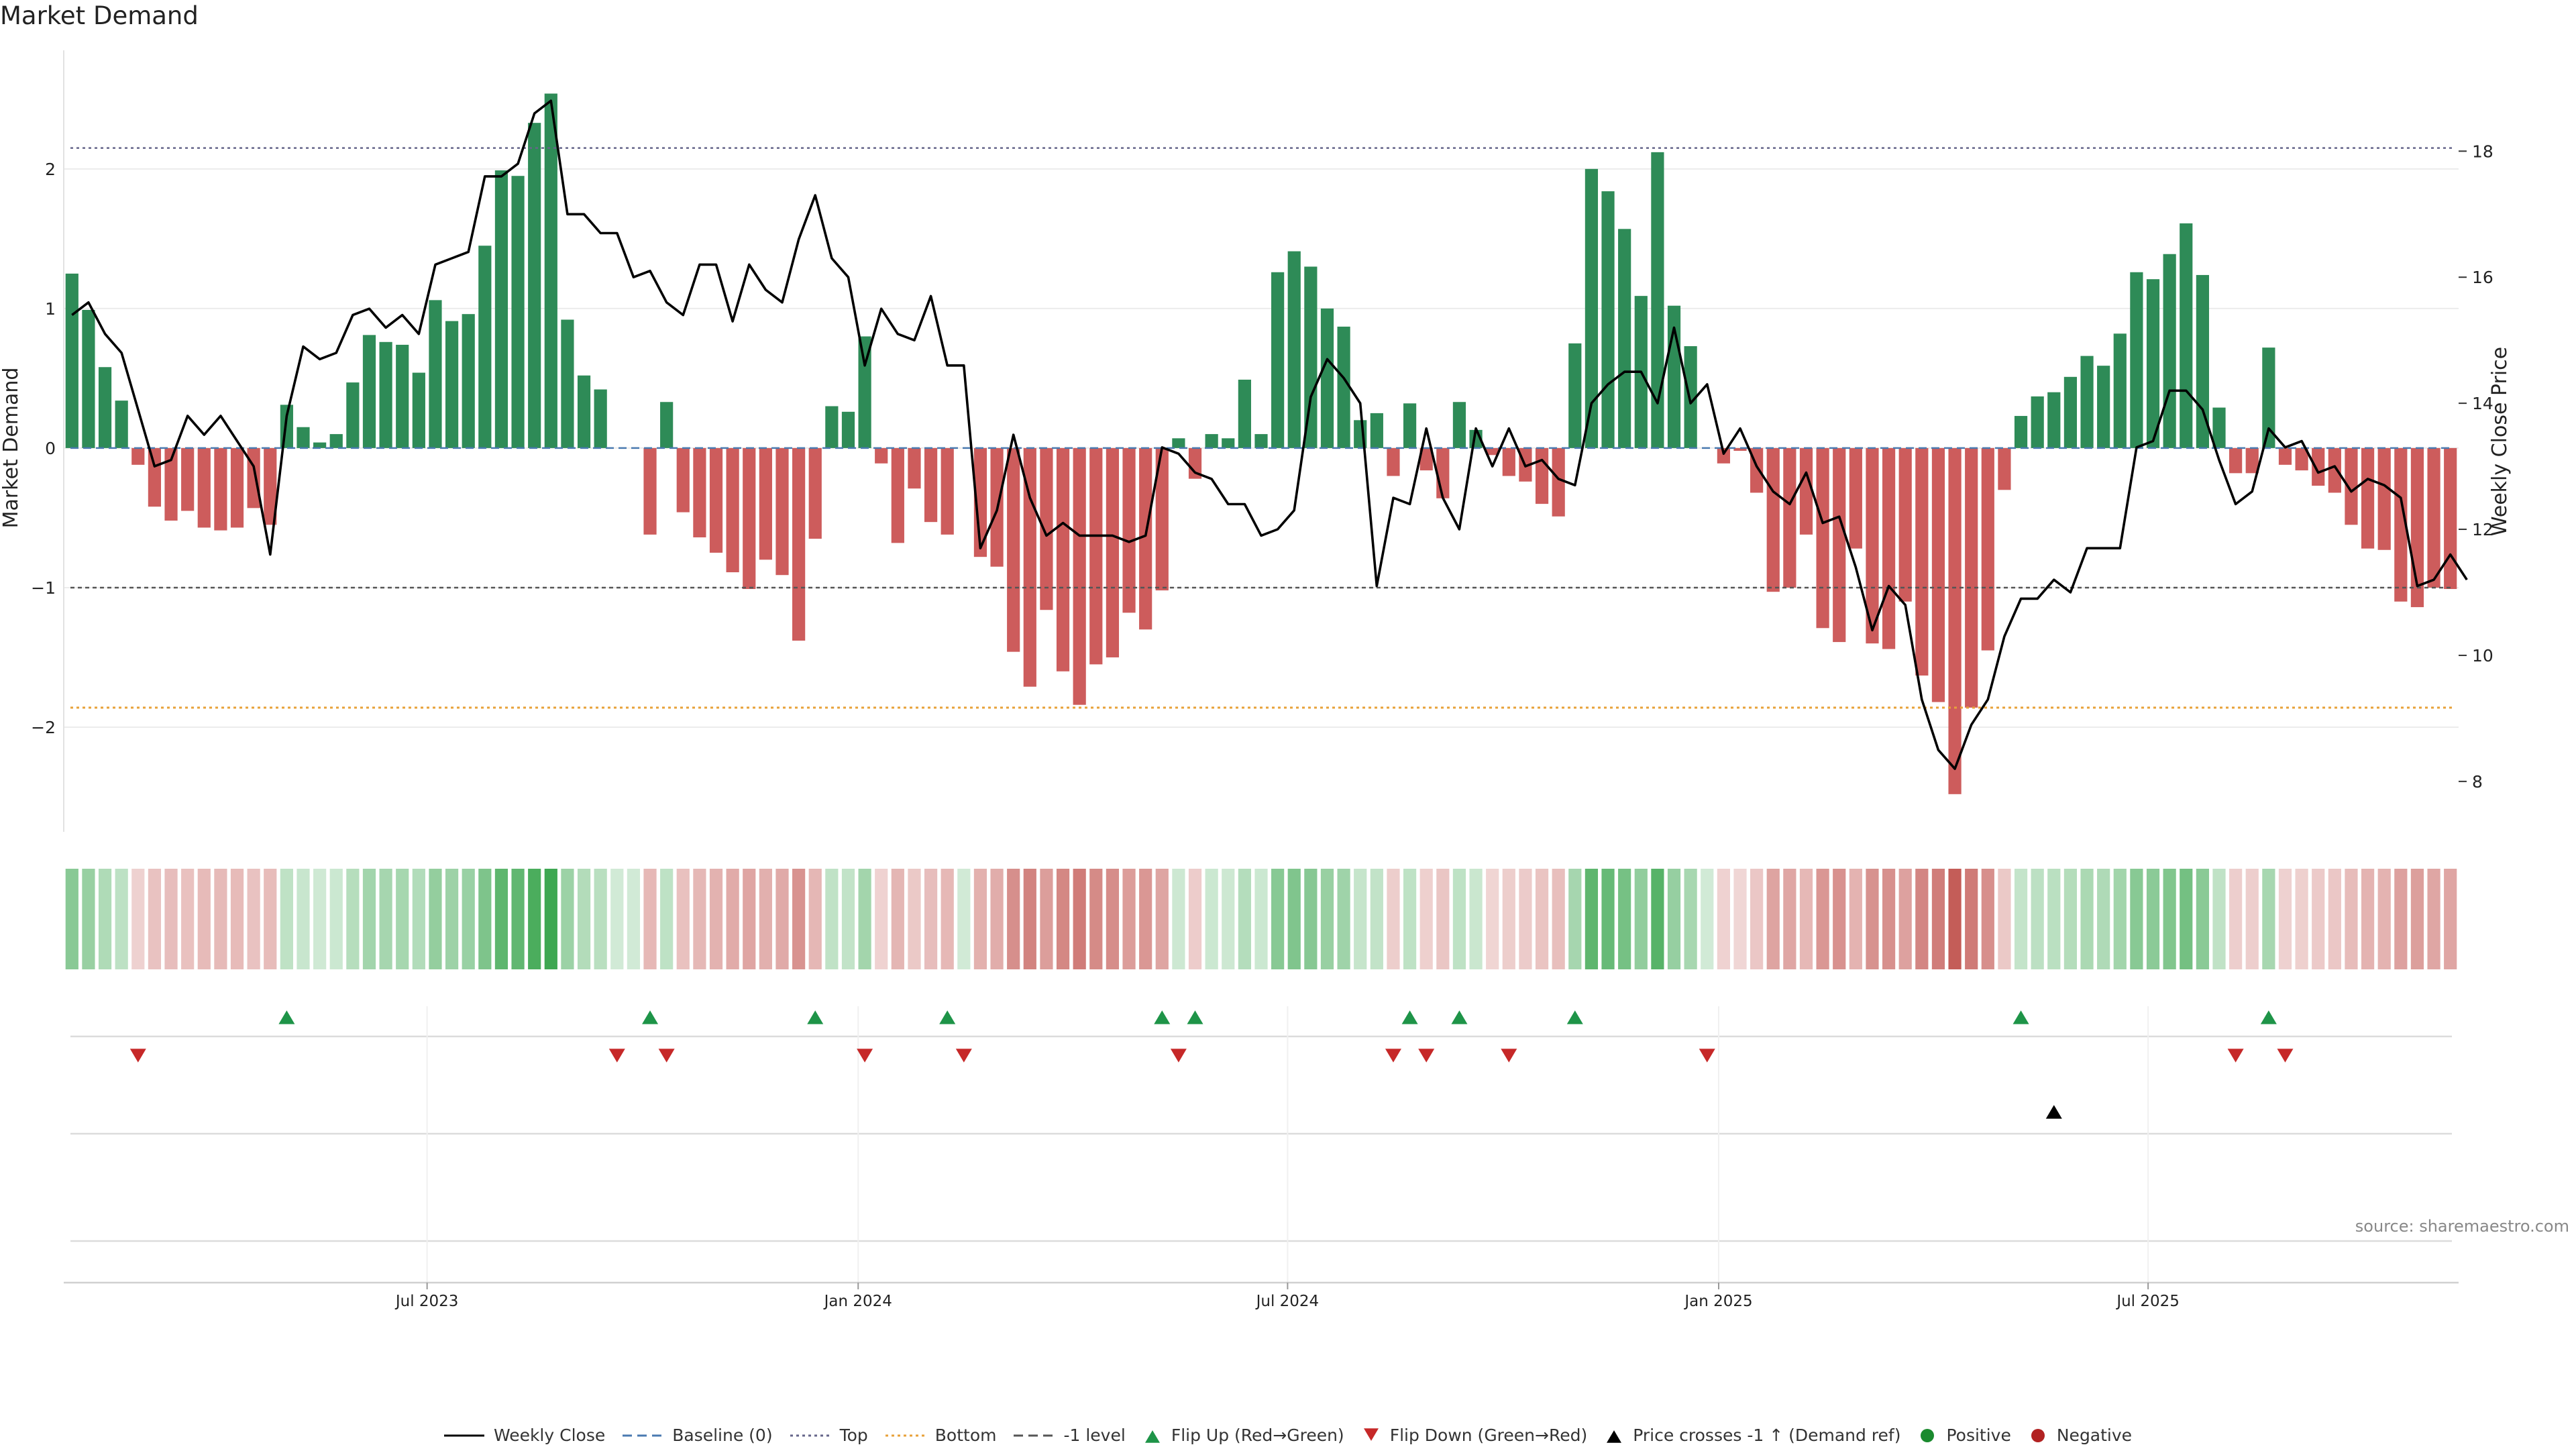 The width and height of the screenshot is (2576, 1449). Describe the element at coordinates (549, 1435) in the screenshot. I see `legend-label: Weekly Close` at that location.